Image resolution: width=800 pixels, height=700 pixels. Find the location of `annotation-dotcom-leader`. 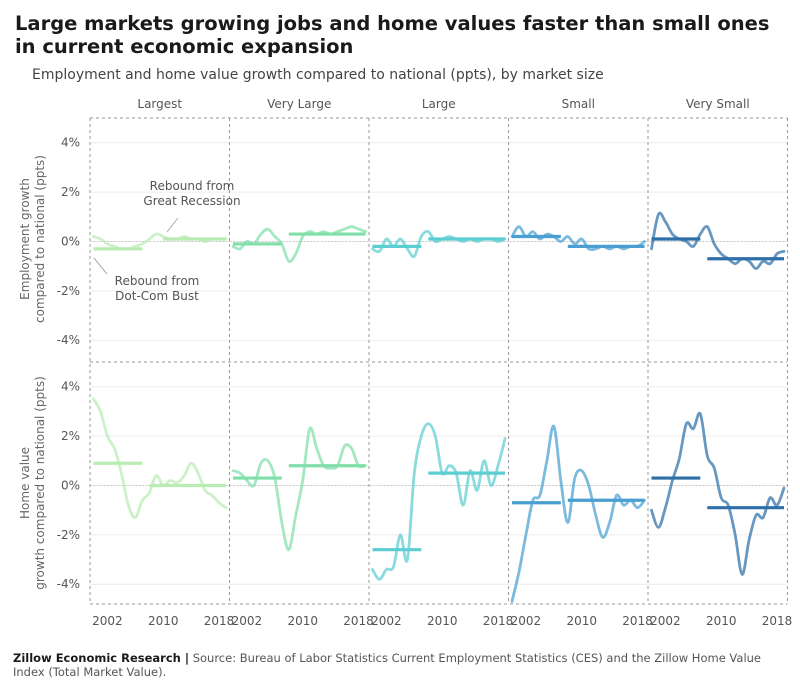

annotation-dotcom-leader is located at coordinates (100, 266).